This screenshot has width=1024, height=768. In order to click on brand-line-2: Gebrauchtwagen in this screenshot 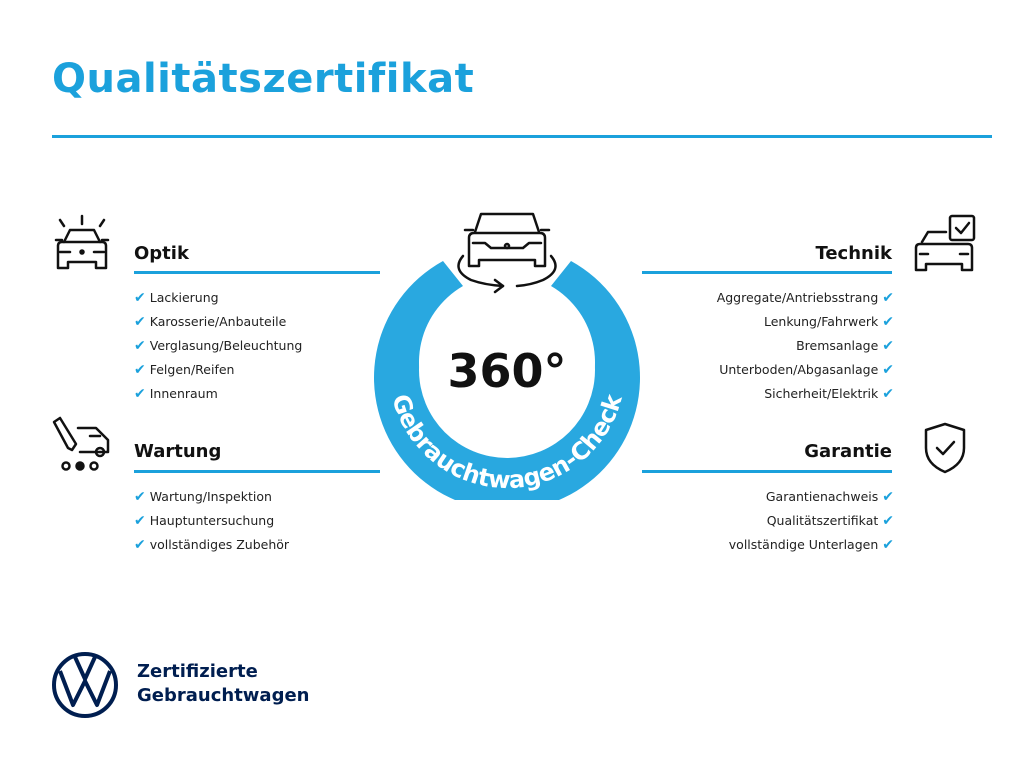, I will do `click(223, 695)`.